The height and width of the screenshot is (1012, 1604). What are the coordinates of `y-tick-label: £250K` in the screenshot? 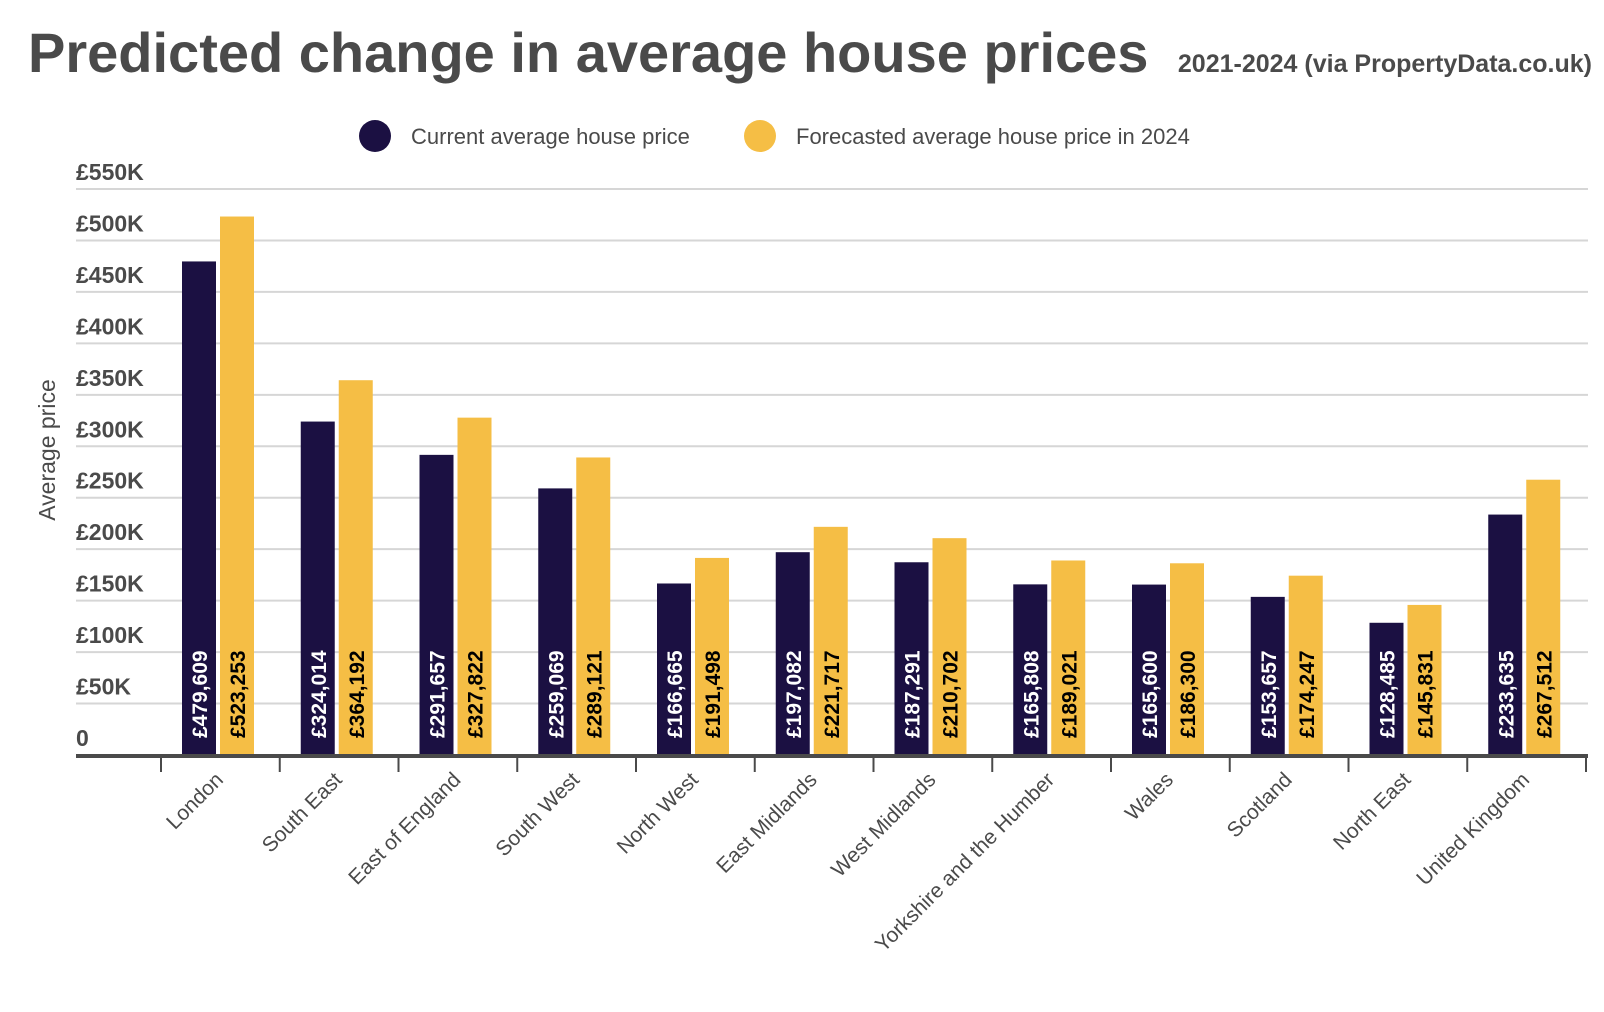 It's located at (110, 481).